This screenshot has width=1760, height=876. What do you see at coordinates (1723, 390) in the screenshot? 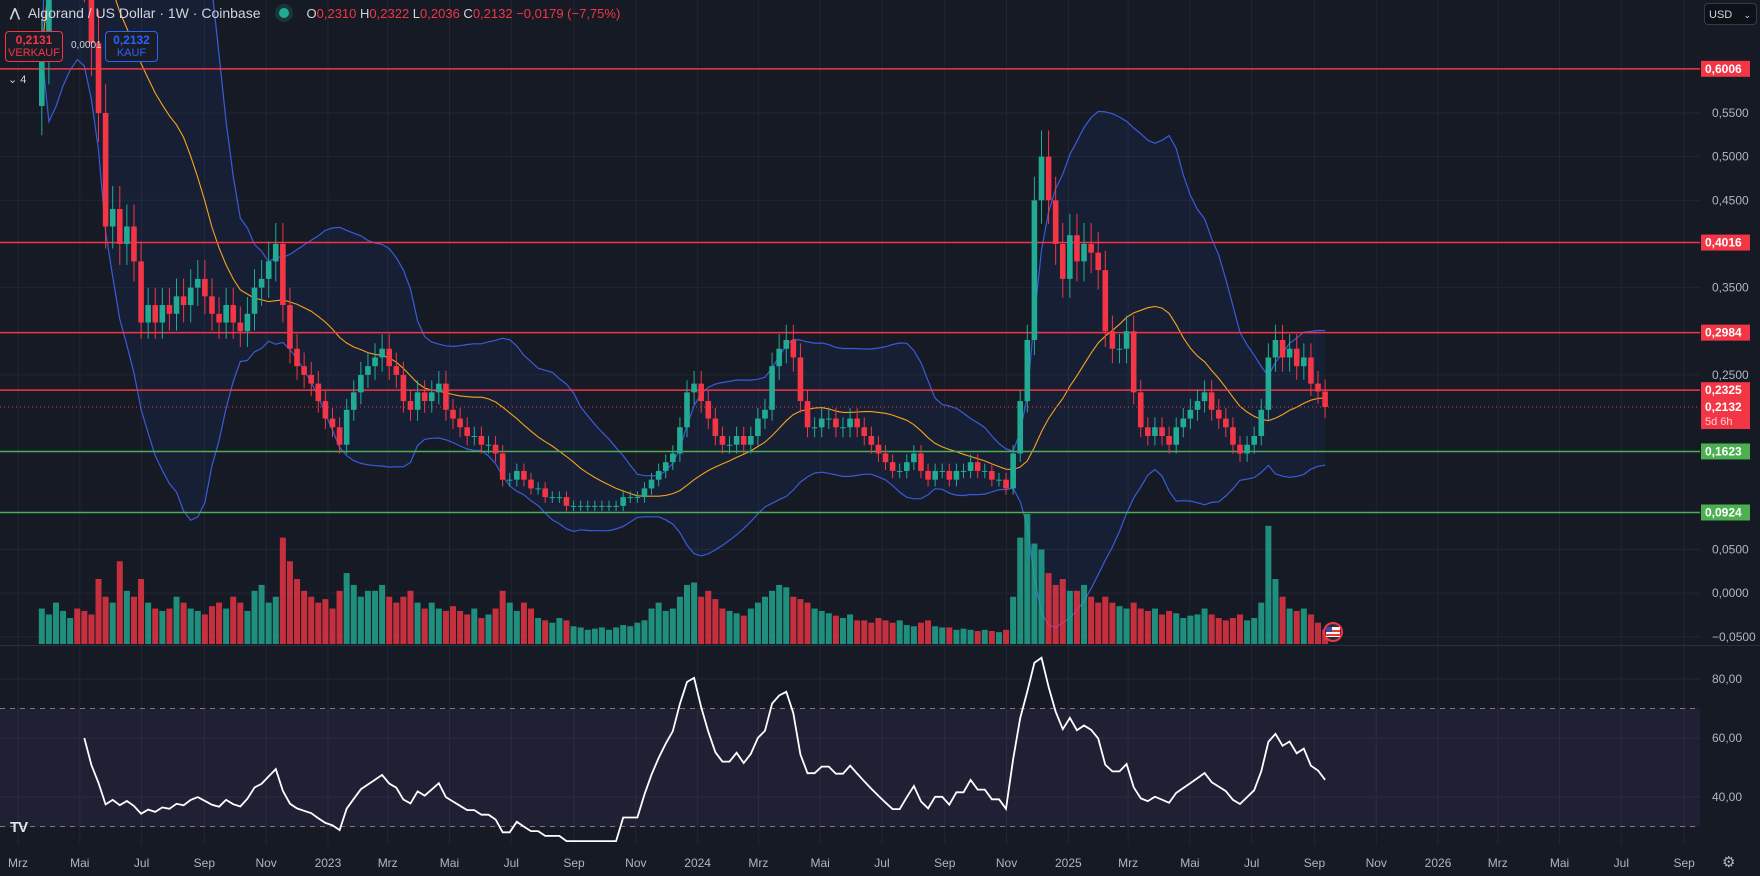
I see `level-price-label: 0,2325` at bounding box center [1723, 390].